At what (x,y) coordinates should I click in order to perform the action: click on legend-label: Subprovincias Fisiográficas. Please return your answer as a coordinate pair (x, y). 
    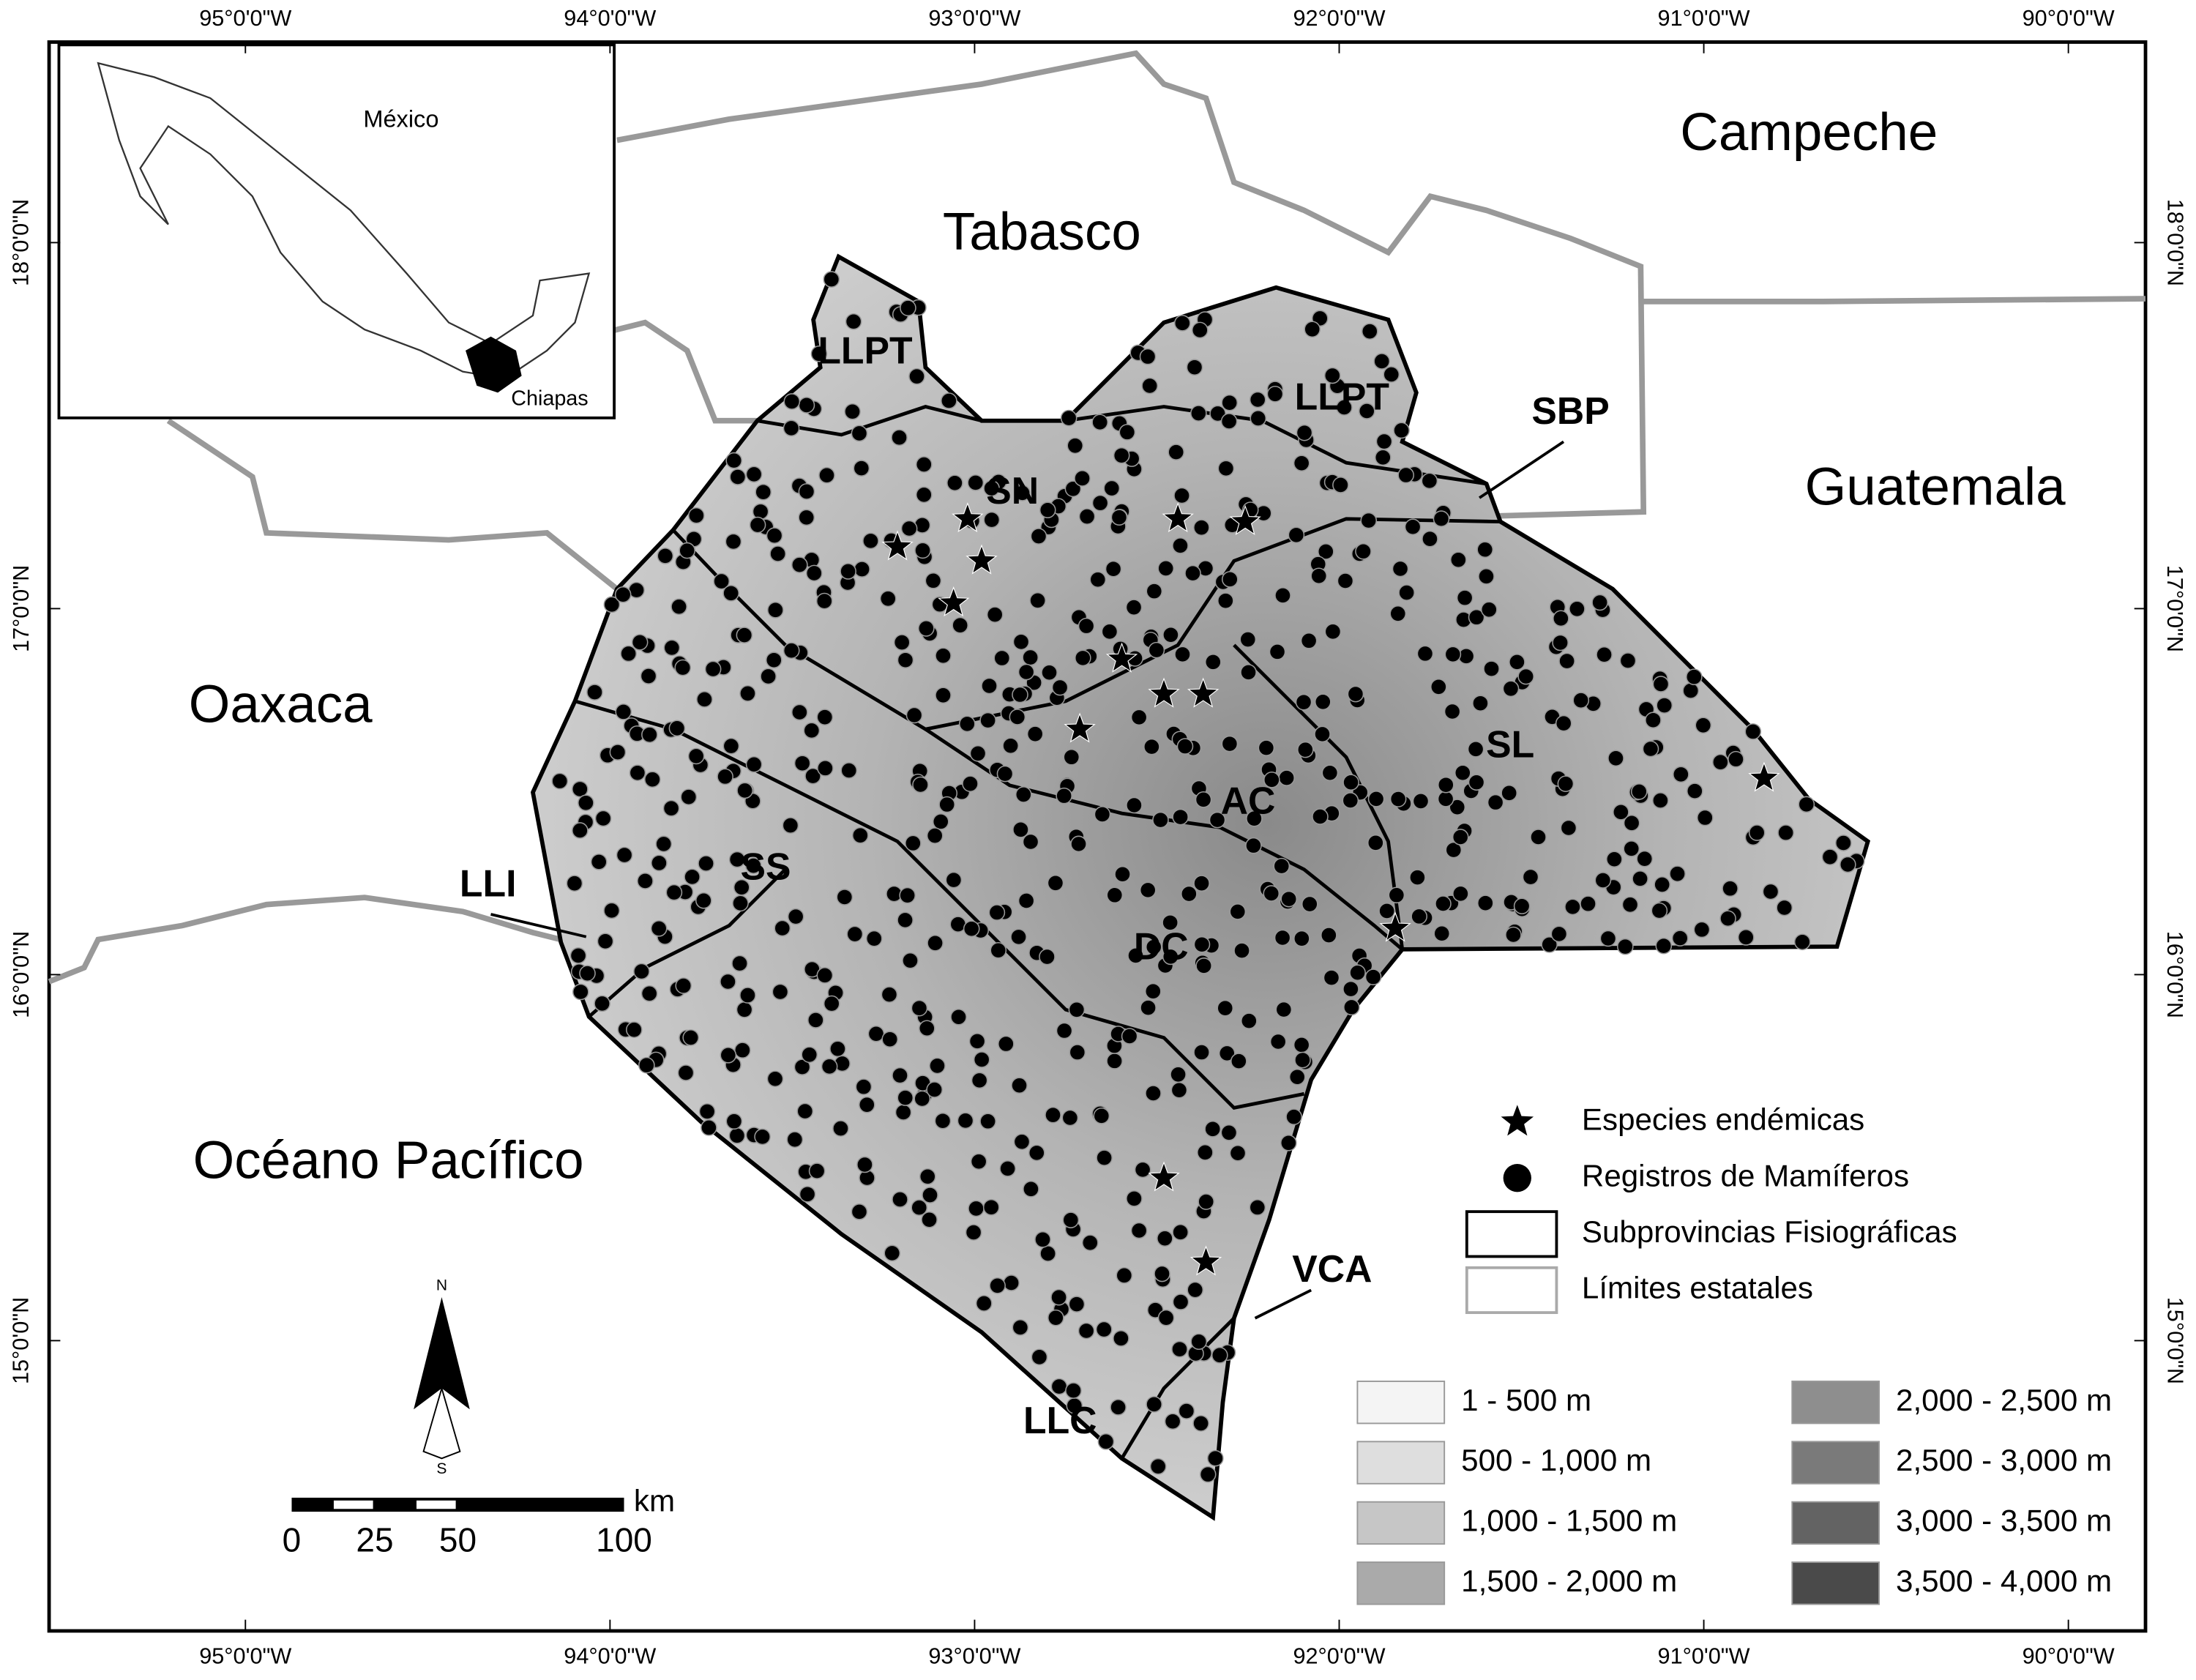
    Looking at the image, I should click on (1769, 1231).